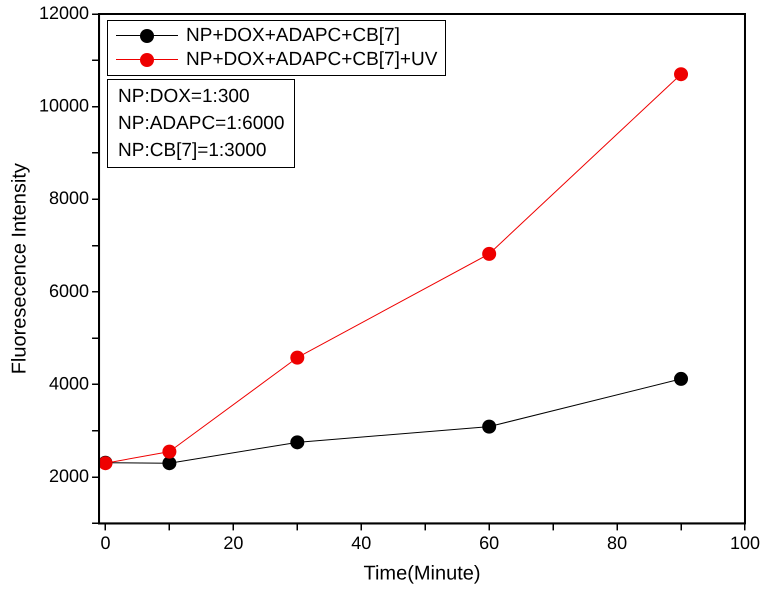 This screenshot has width=763, height=594. Describe the element at coordinates (64, 12) in the screenshot. I see `y-tick-label: 12000` at that location.